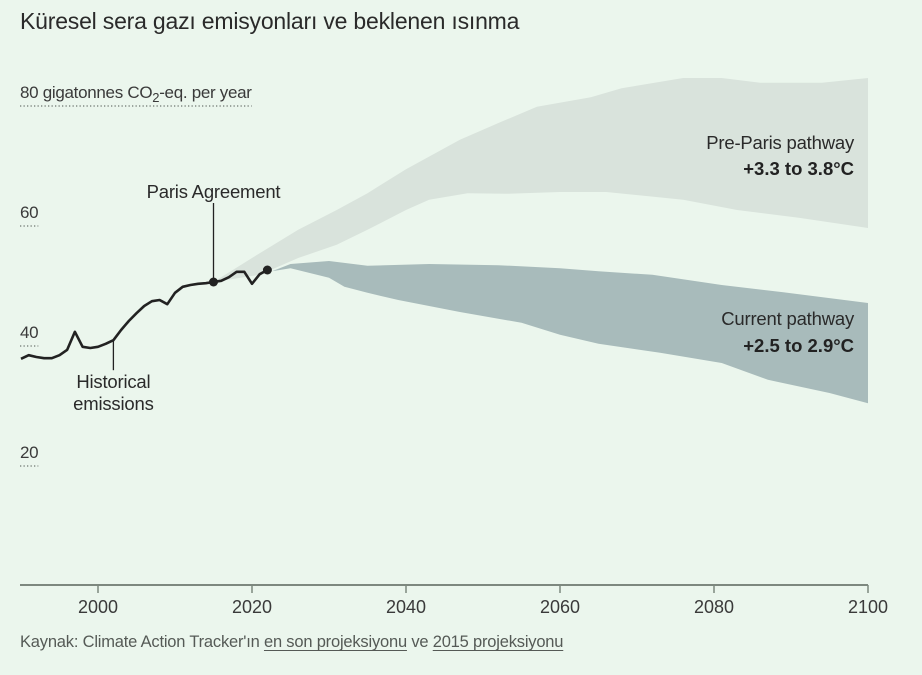 Image resolution: width=922 pixels, height=675 pixels. Describe the element at coordinates (113, 381) in the screenshot. I see `historical-emissions-label: Historical` at that location.